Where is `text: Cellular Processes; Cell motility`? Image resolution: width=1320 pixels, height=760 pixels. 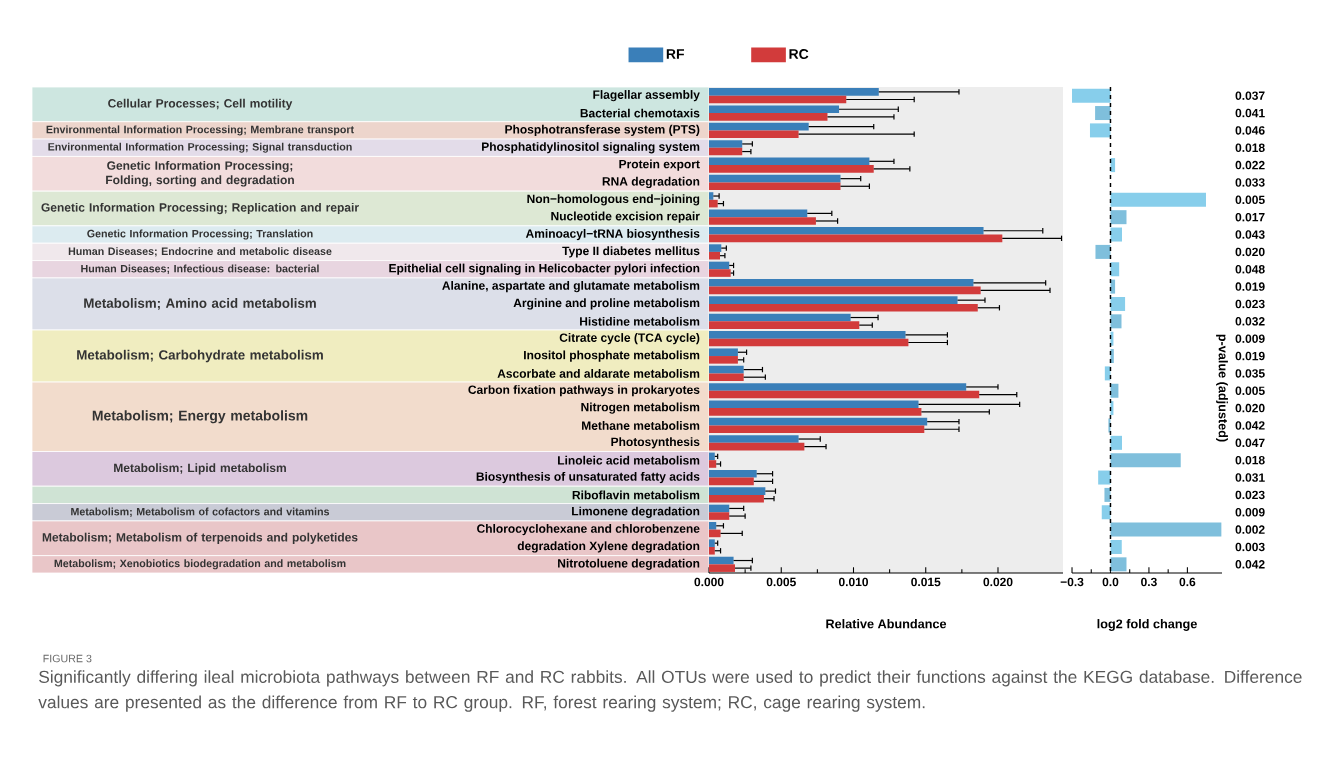
text: Cellular Processes; Cell motility is located at coordinates (200, 104).